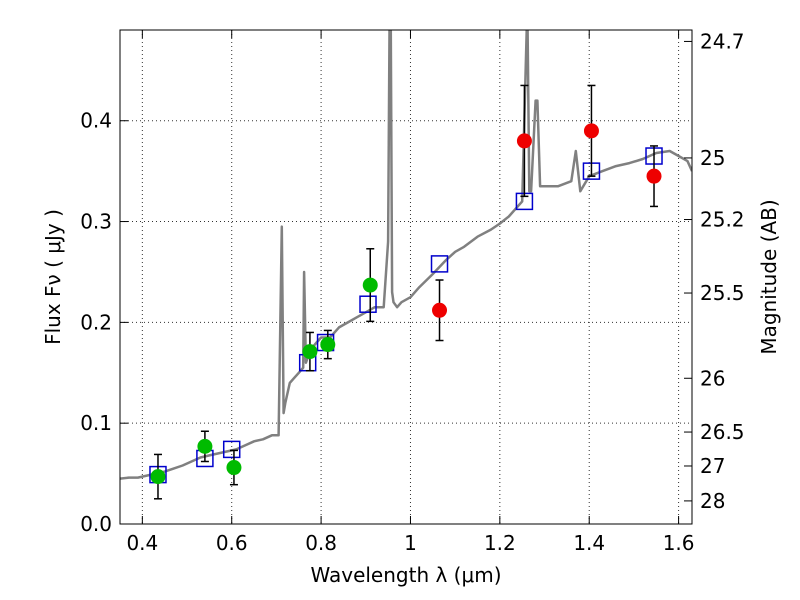  I want to click on mag-tick-label: 27, so click(712, 466).